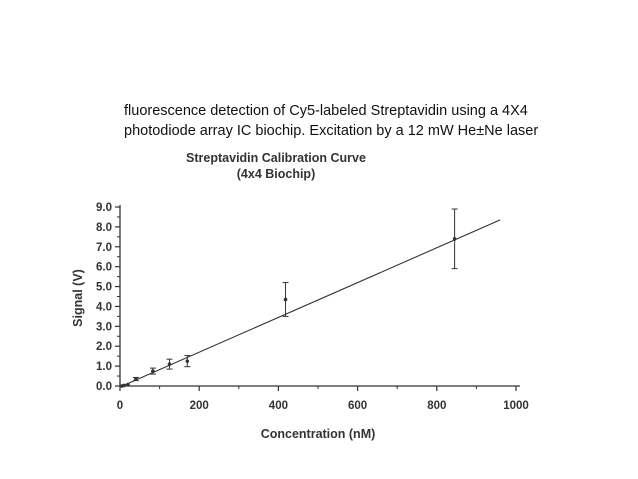 The image size is (638, 479). I want to click on chart-title-line-1: Streptavidin Calibration Curve, so click(276, 158).